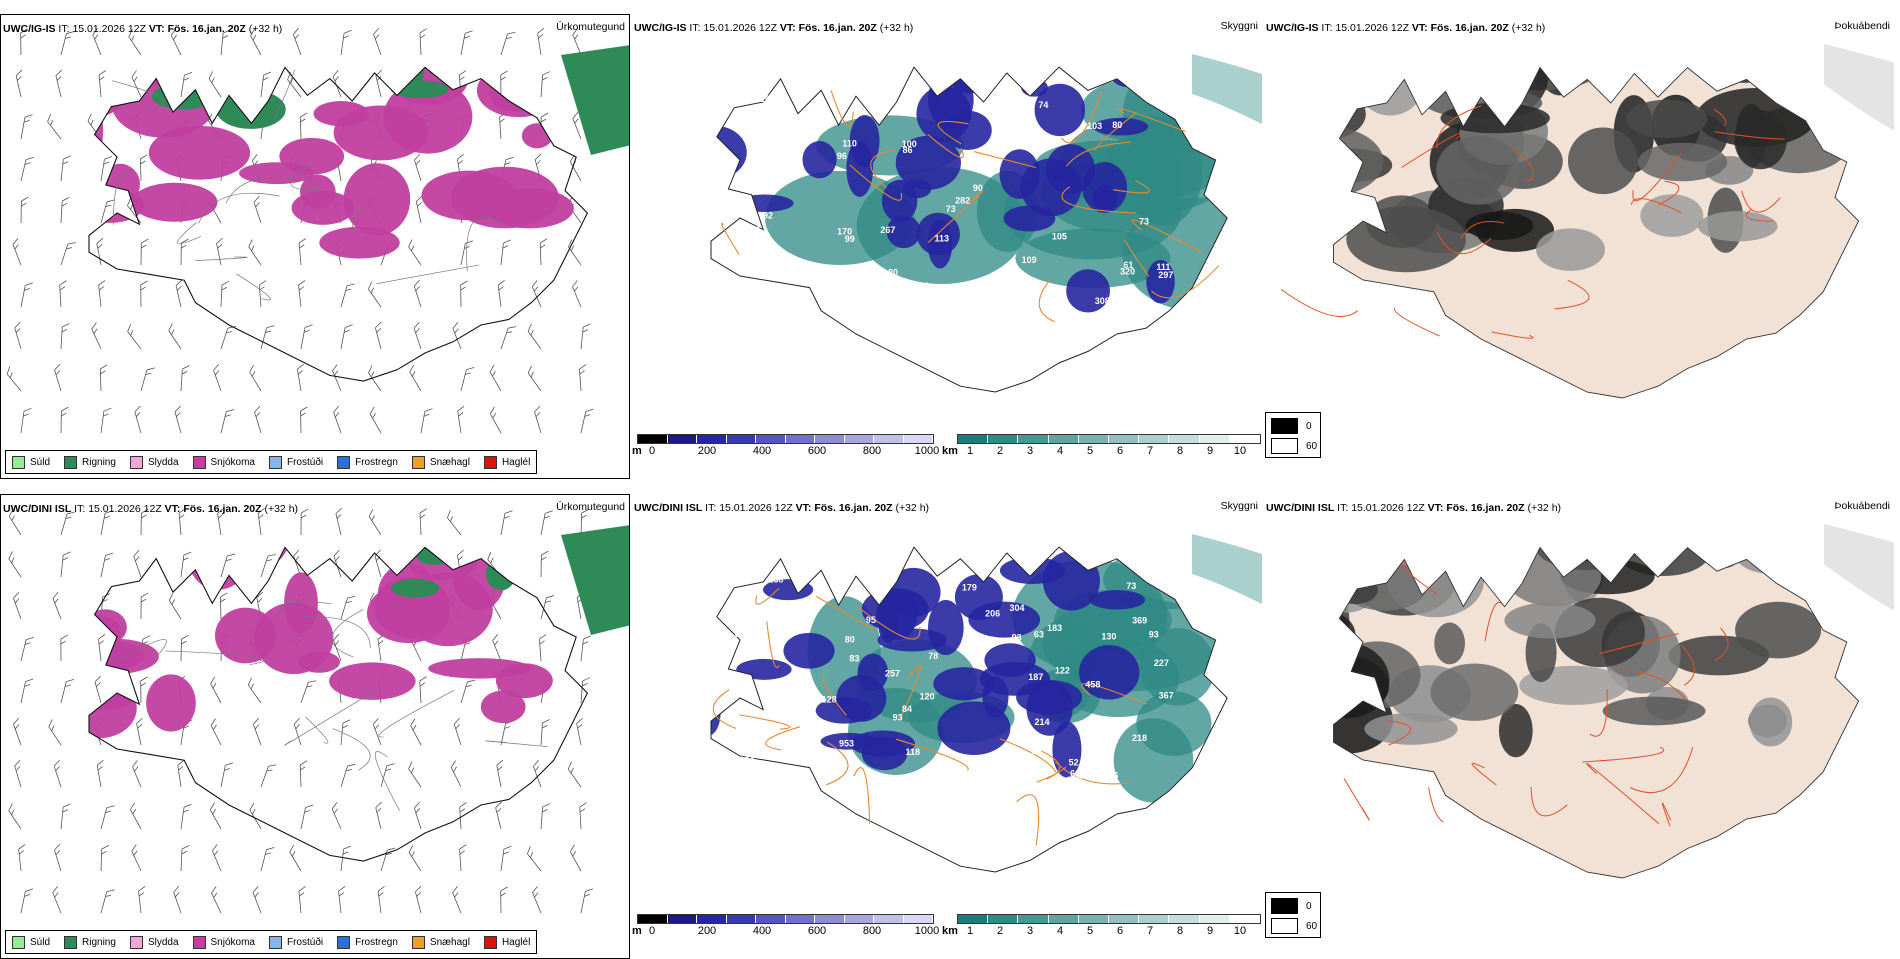 This screenshot has height=959, width=1900. Describe the element at coordinates (1016, 608) in the screenshot. I see `visibility-value-label: 304` at that location.